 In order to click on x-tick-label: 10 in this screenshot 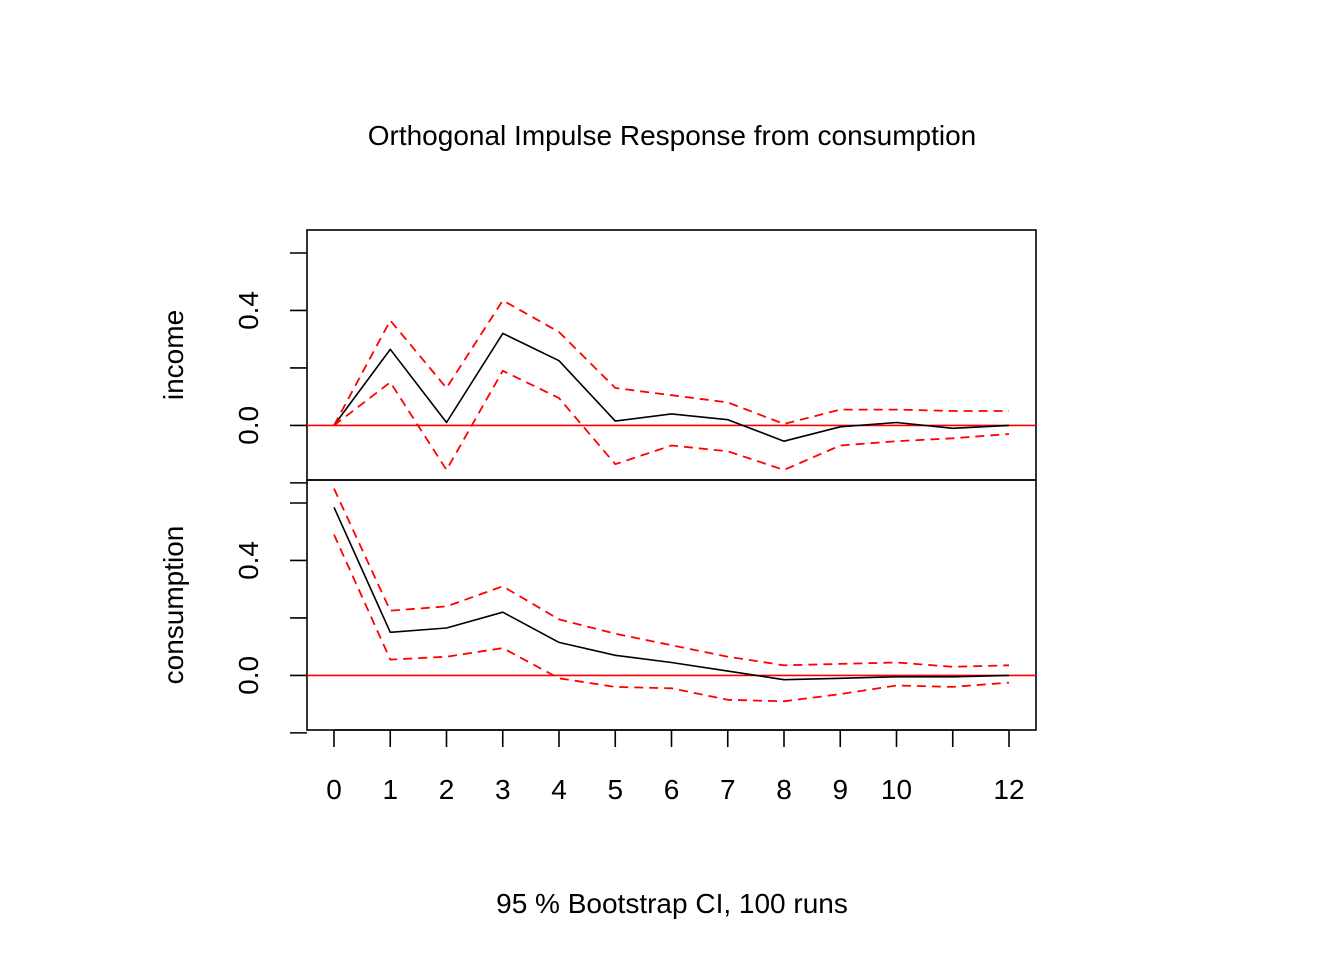, I will do `click(896, 789)`.